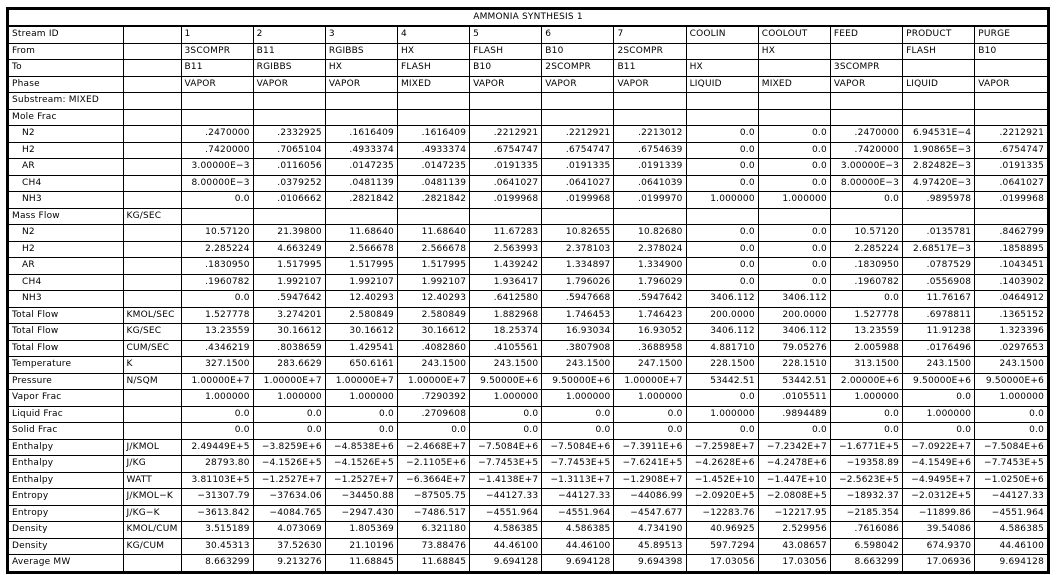 This screenshot has height=575, width=1056. Describe the element at coordinates (650, 546) in the screenshot. I see `table-cell: 45.89513` at that location.